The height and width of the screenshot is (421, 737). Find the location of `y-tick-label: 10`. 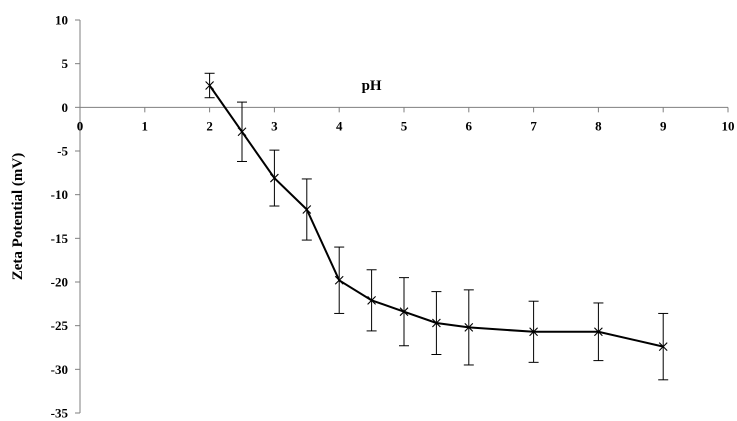

y-tick-label: 10 is located at coordinates (61, 20).